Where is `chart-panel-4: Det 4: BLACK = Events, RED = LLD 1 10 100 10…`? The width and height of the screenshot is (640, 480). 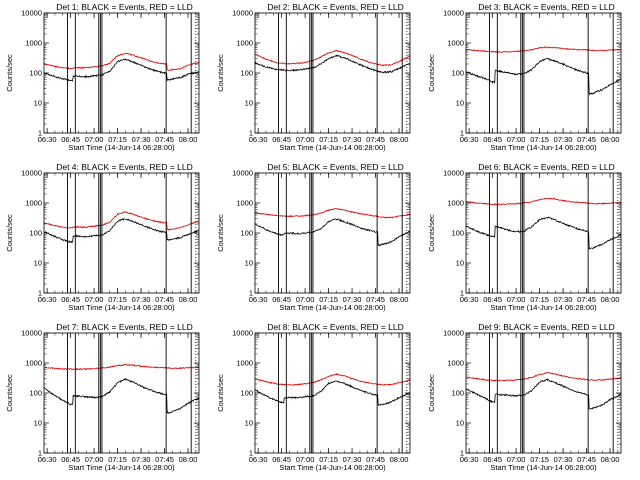
chart-panel-4: Det 4: BLACK = Events, RED = LLD 1 10 100 10… is located at coordinates (102, 237).